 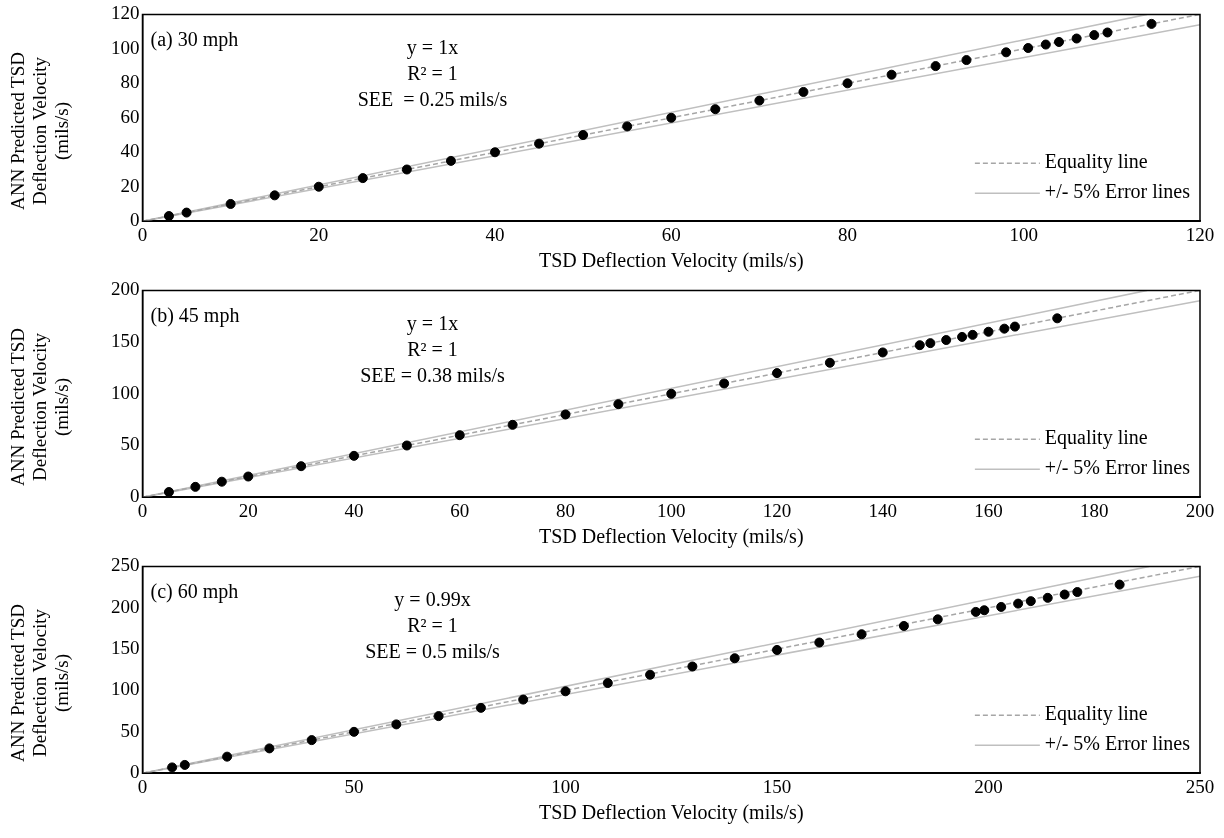 What do you see at coordinates (882, 510) in the screenshot?
I see `x-tick-label: 140` at bounding box center [882, 510].